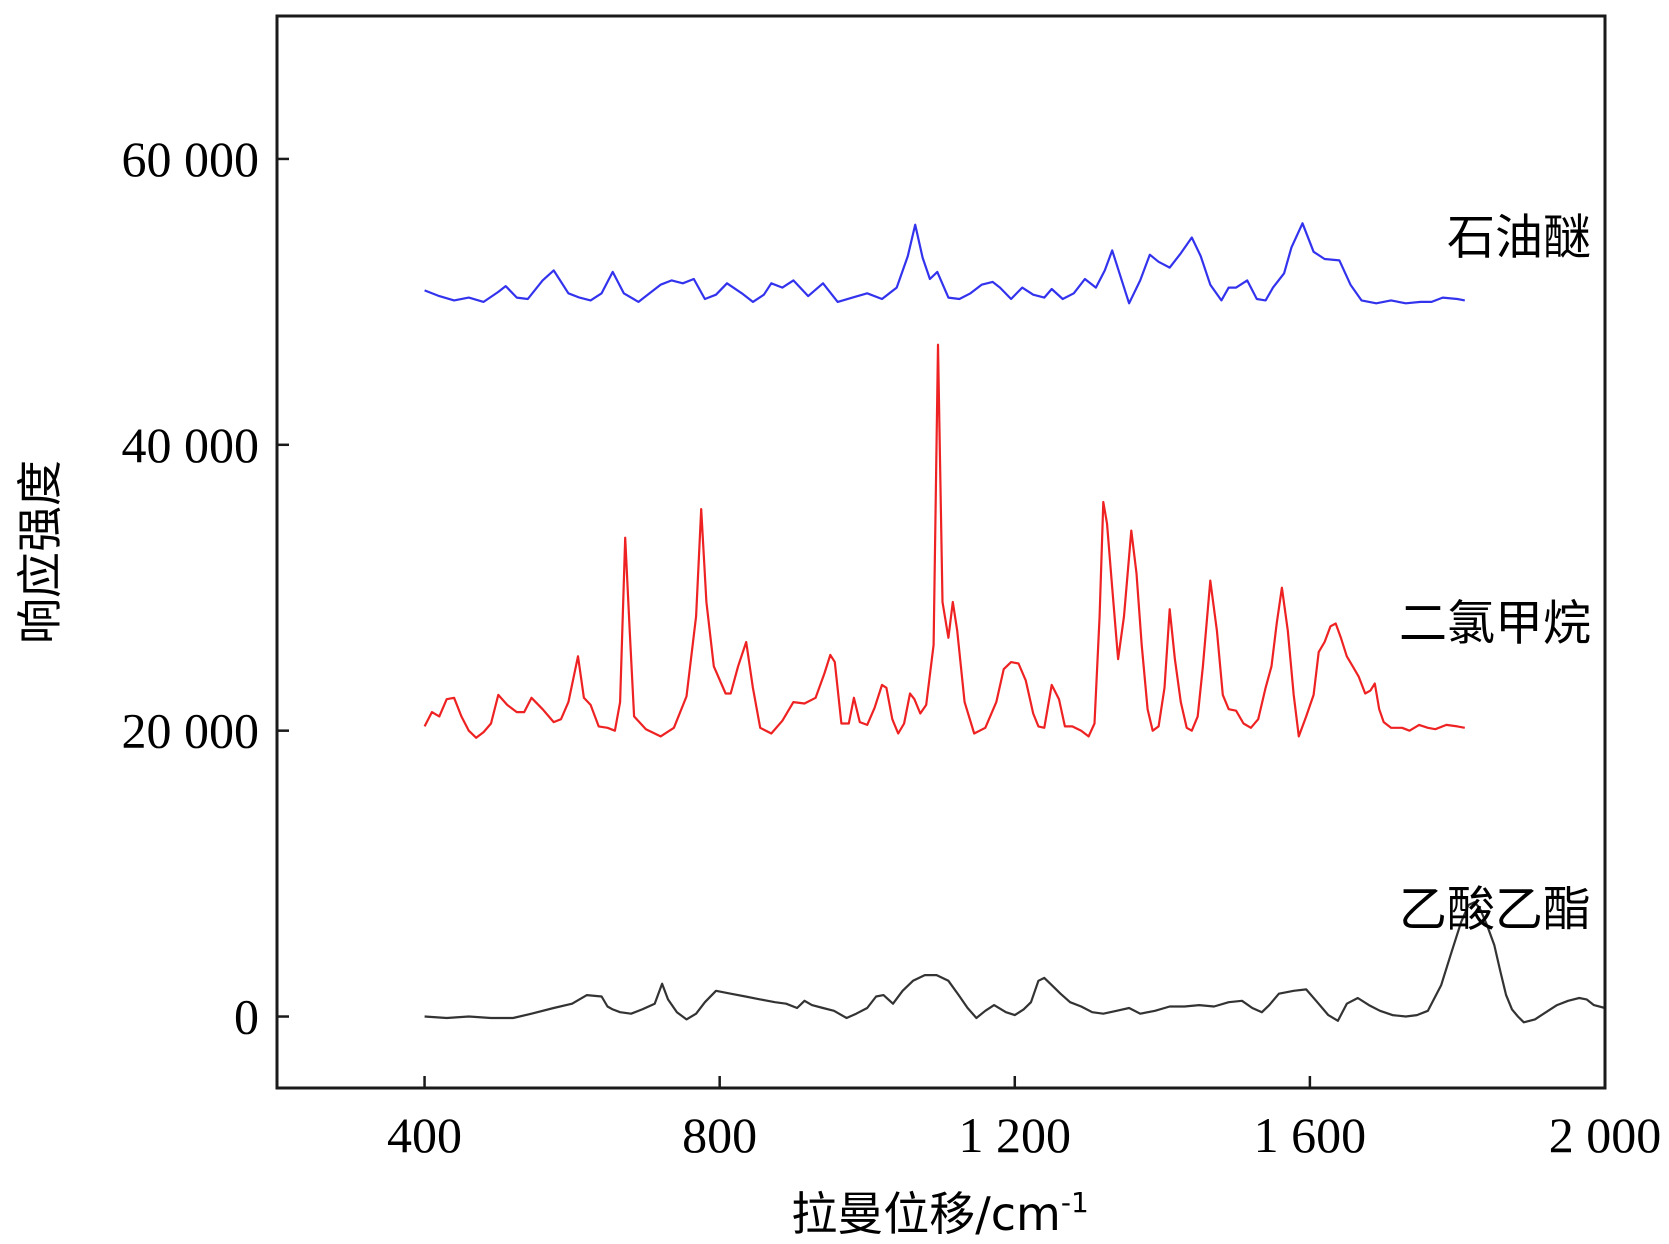  What do you see at coordinates (1075, 1202) in the screenshot?
I see `x-axis-title-superscript: -1` at bounding box center [1075, 1202].